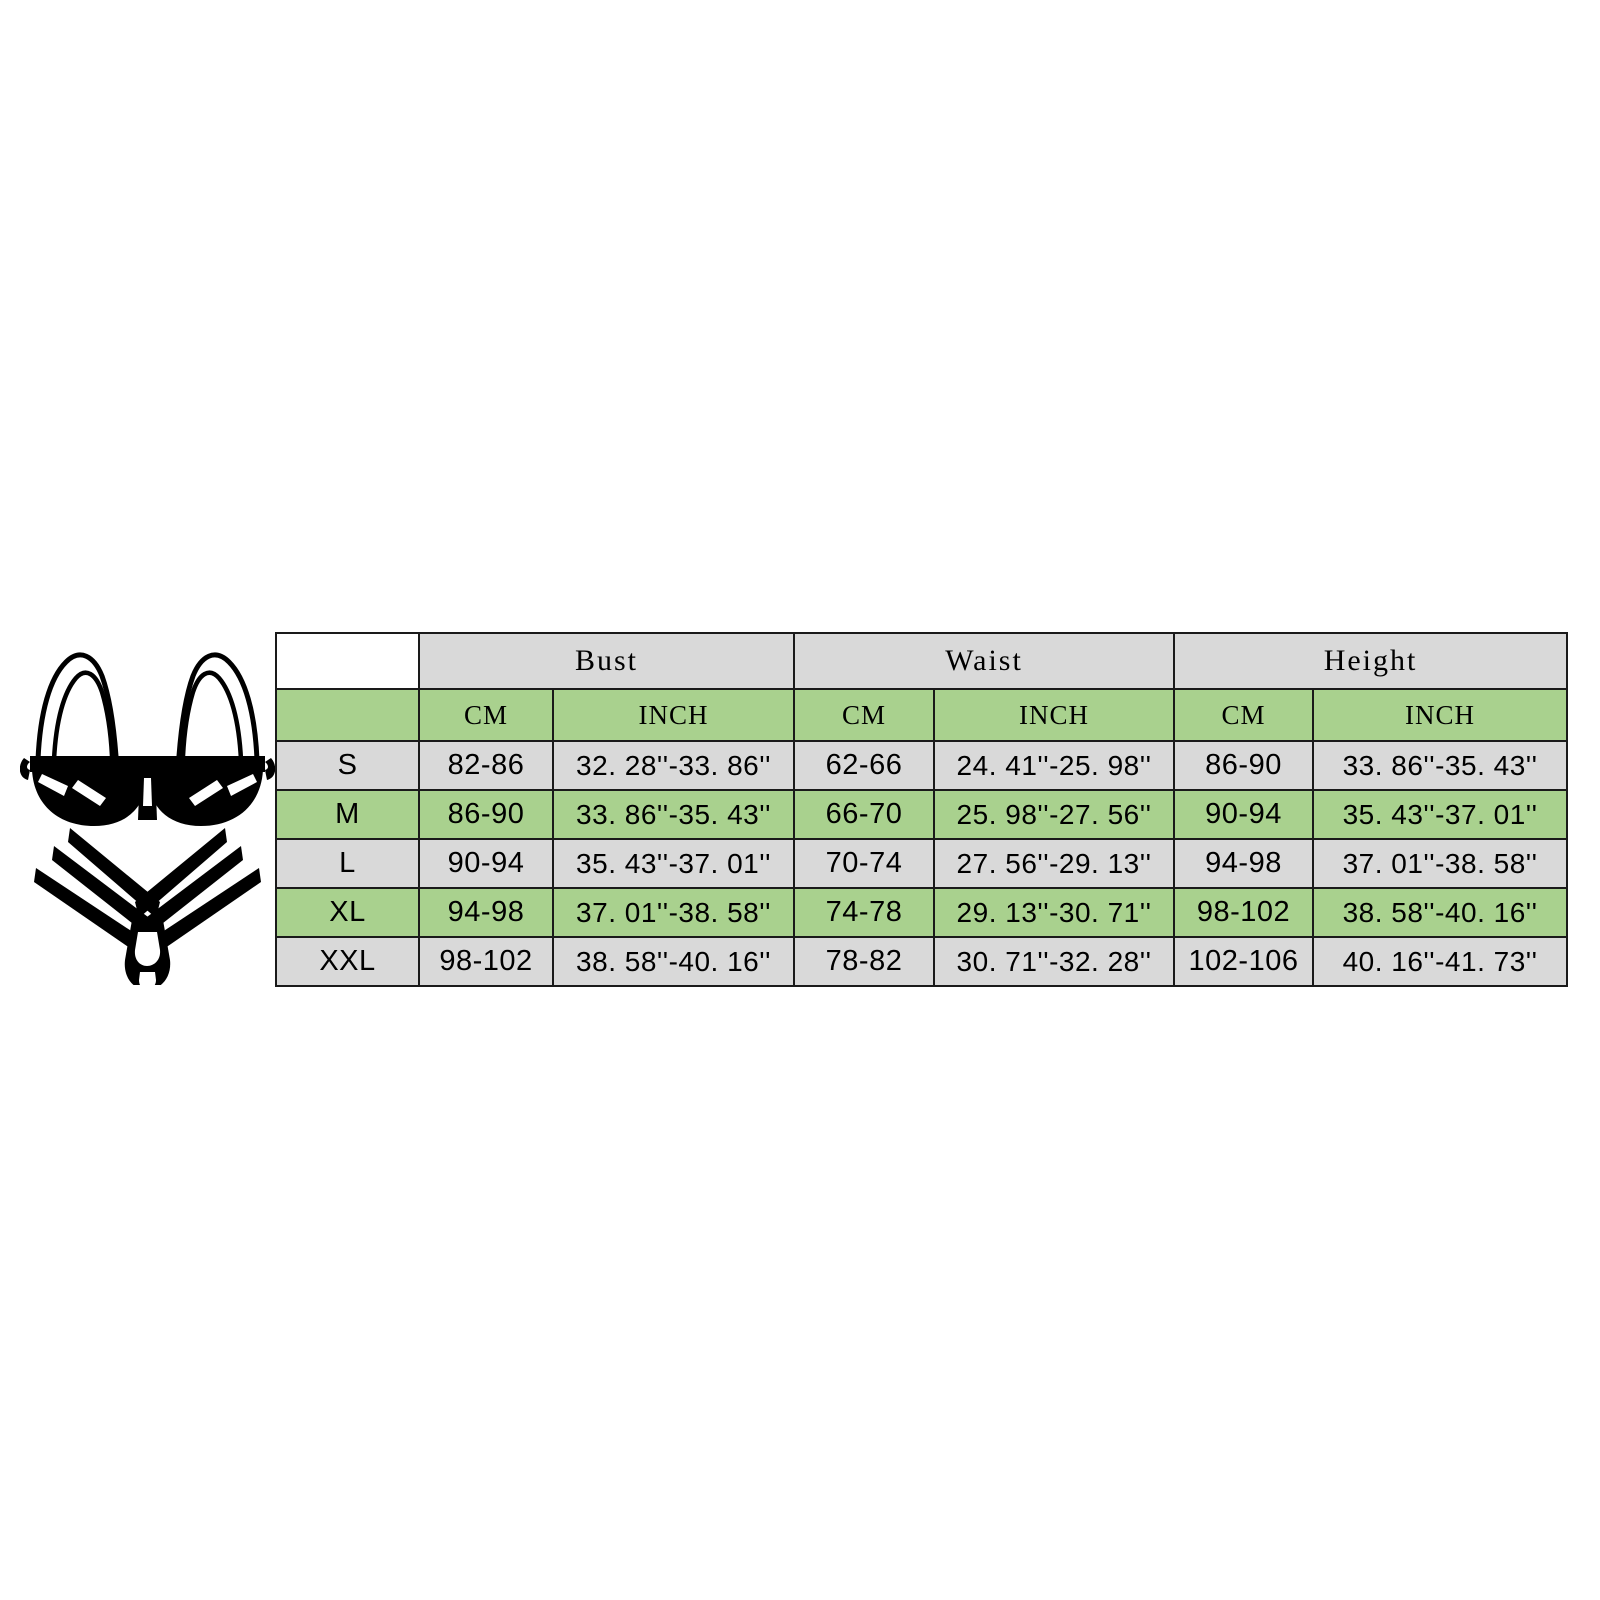  Describe the element at coordinates (864, 715) in the screenshot. I see `unit-header-waist-cm: CM` at that location.